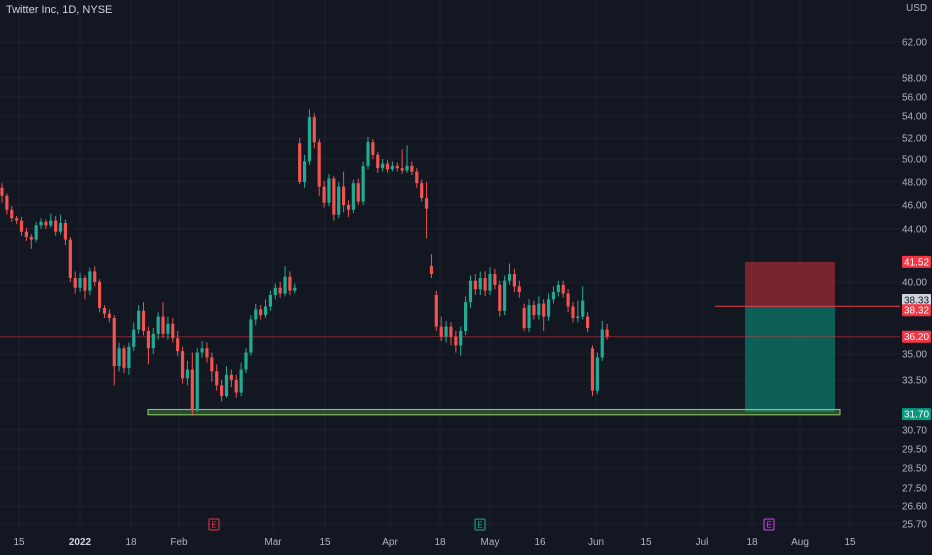 The height and width of the screenshot is (555, 932). I want to click on price-tick-label: 62.00, so click(914, 43).